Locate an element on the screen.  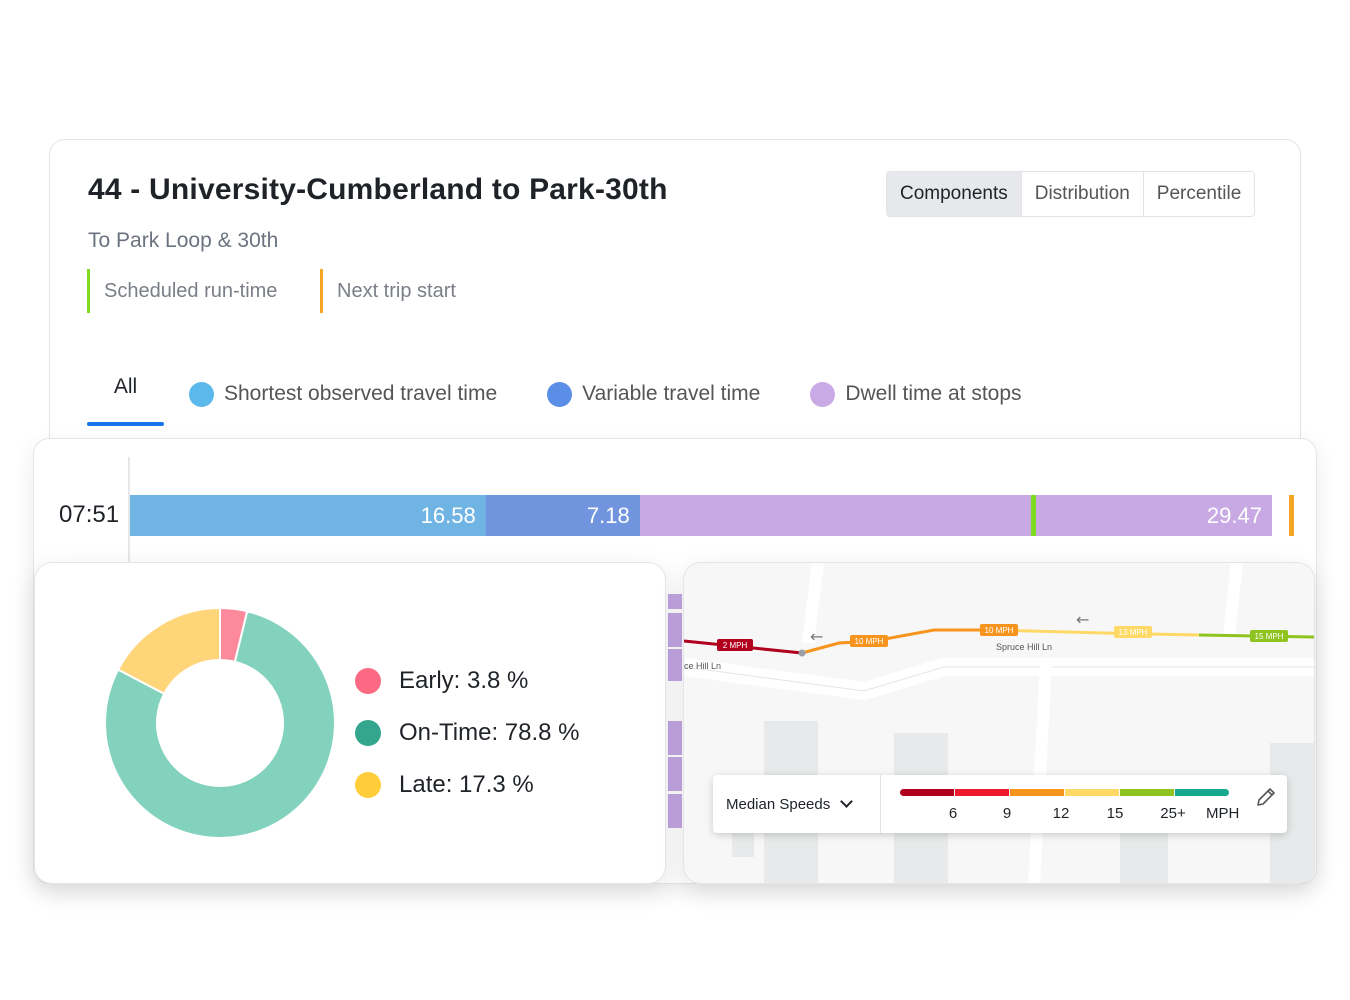
street-name: Spruce Hill Ln is located at coordinates (1024, 647).